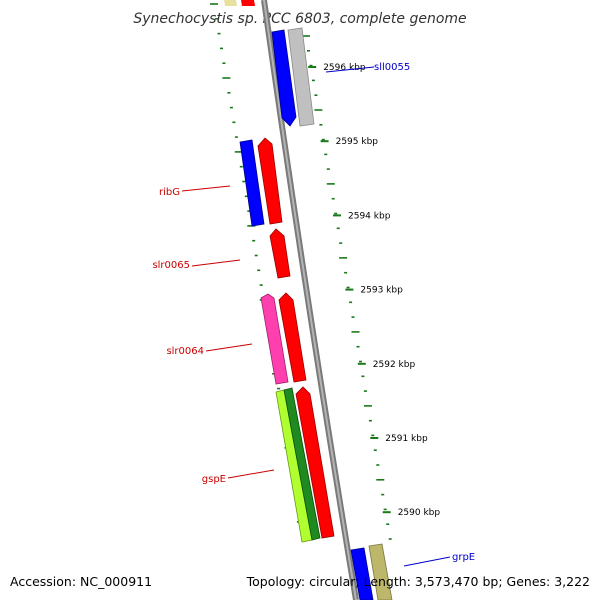 This screenshot has height=600, width=600. Describe the element at coordinates (169, 192) in the screenshot. I see `gene-label-ribG: ribG` at that location.